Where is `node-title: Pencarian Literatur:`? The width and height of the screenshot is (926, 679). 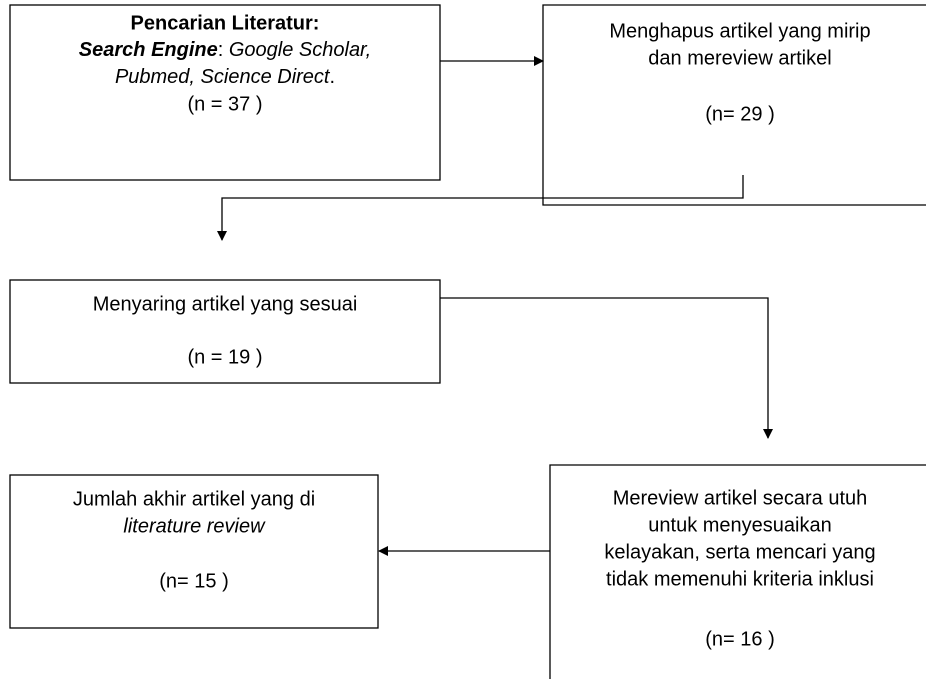
node-title: Pencarian Literatur: is located at coordinates (225, 23).